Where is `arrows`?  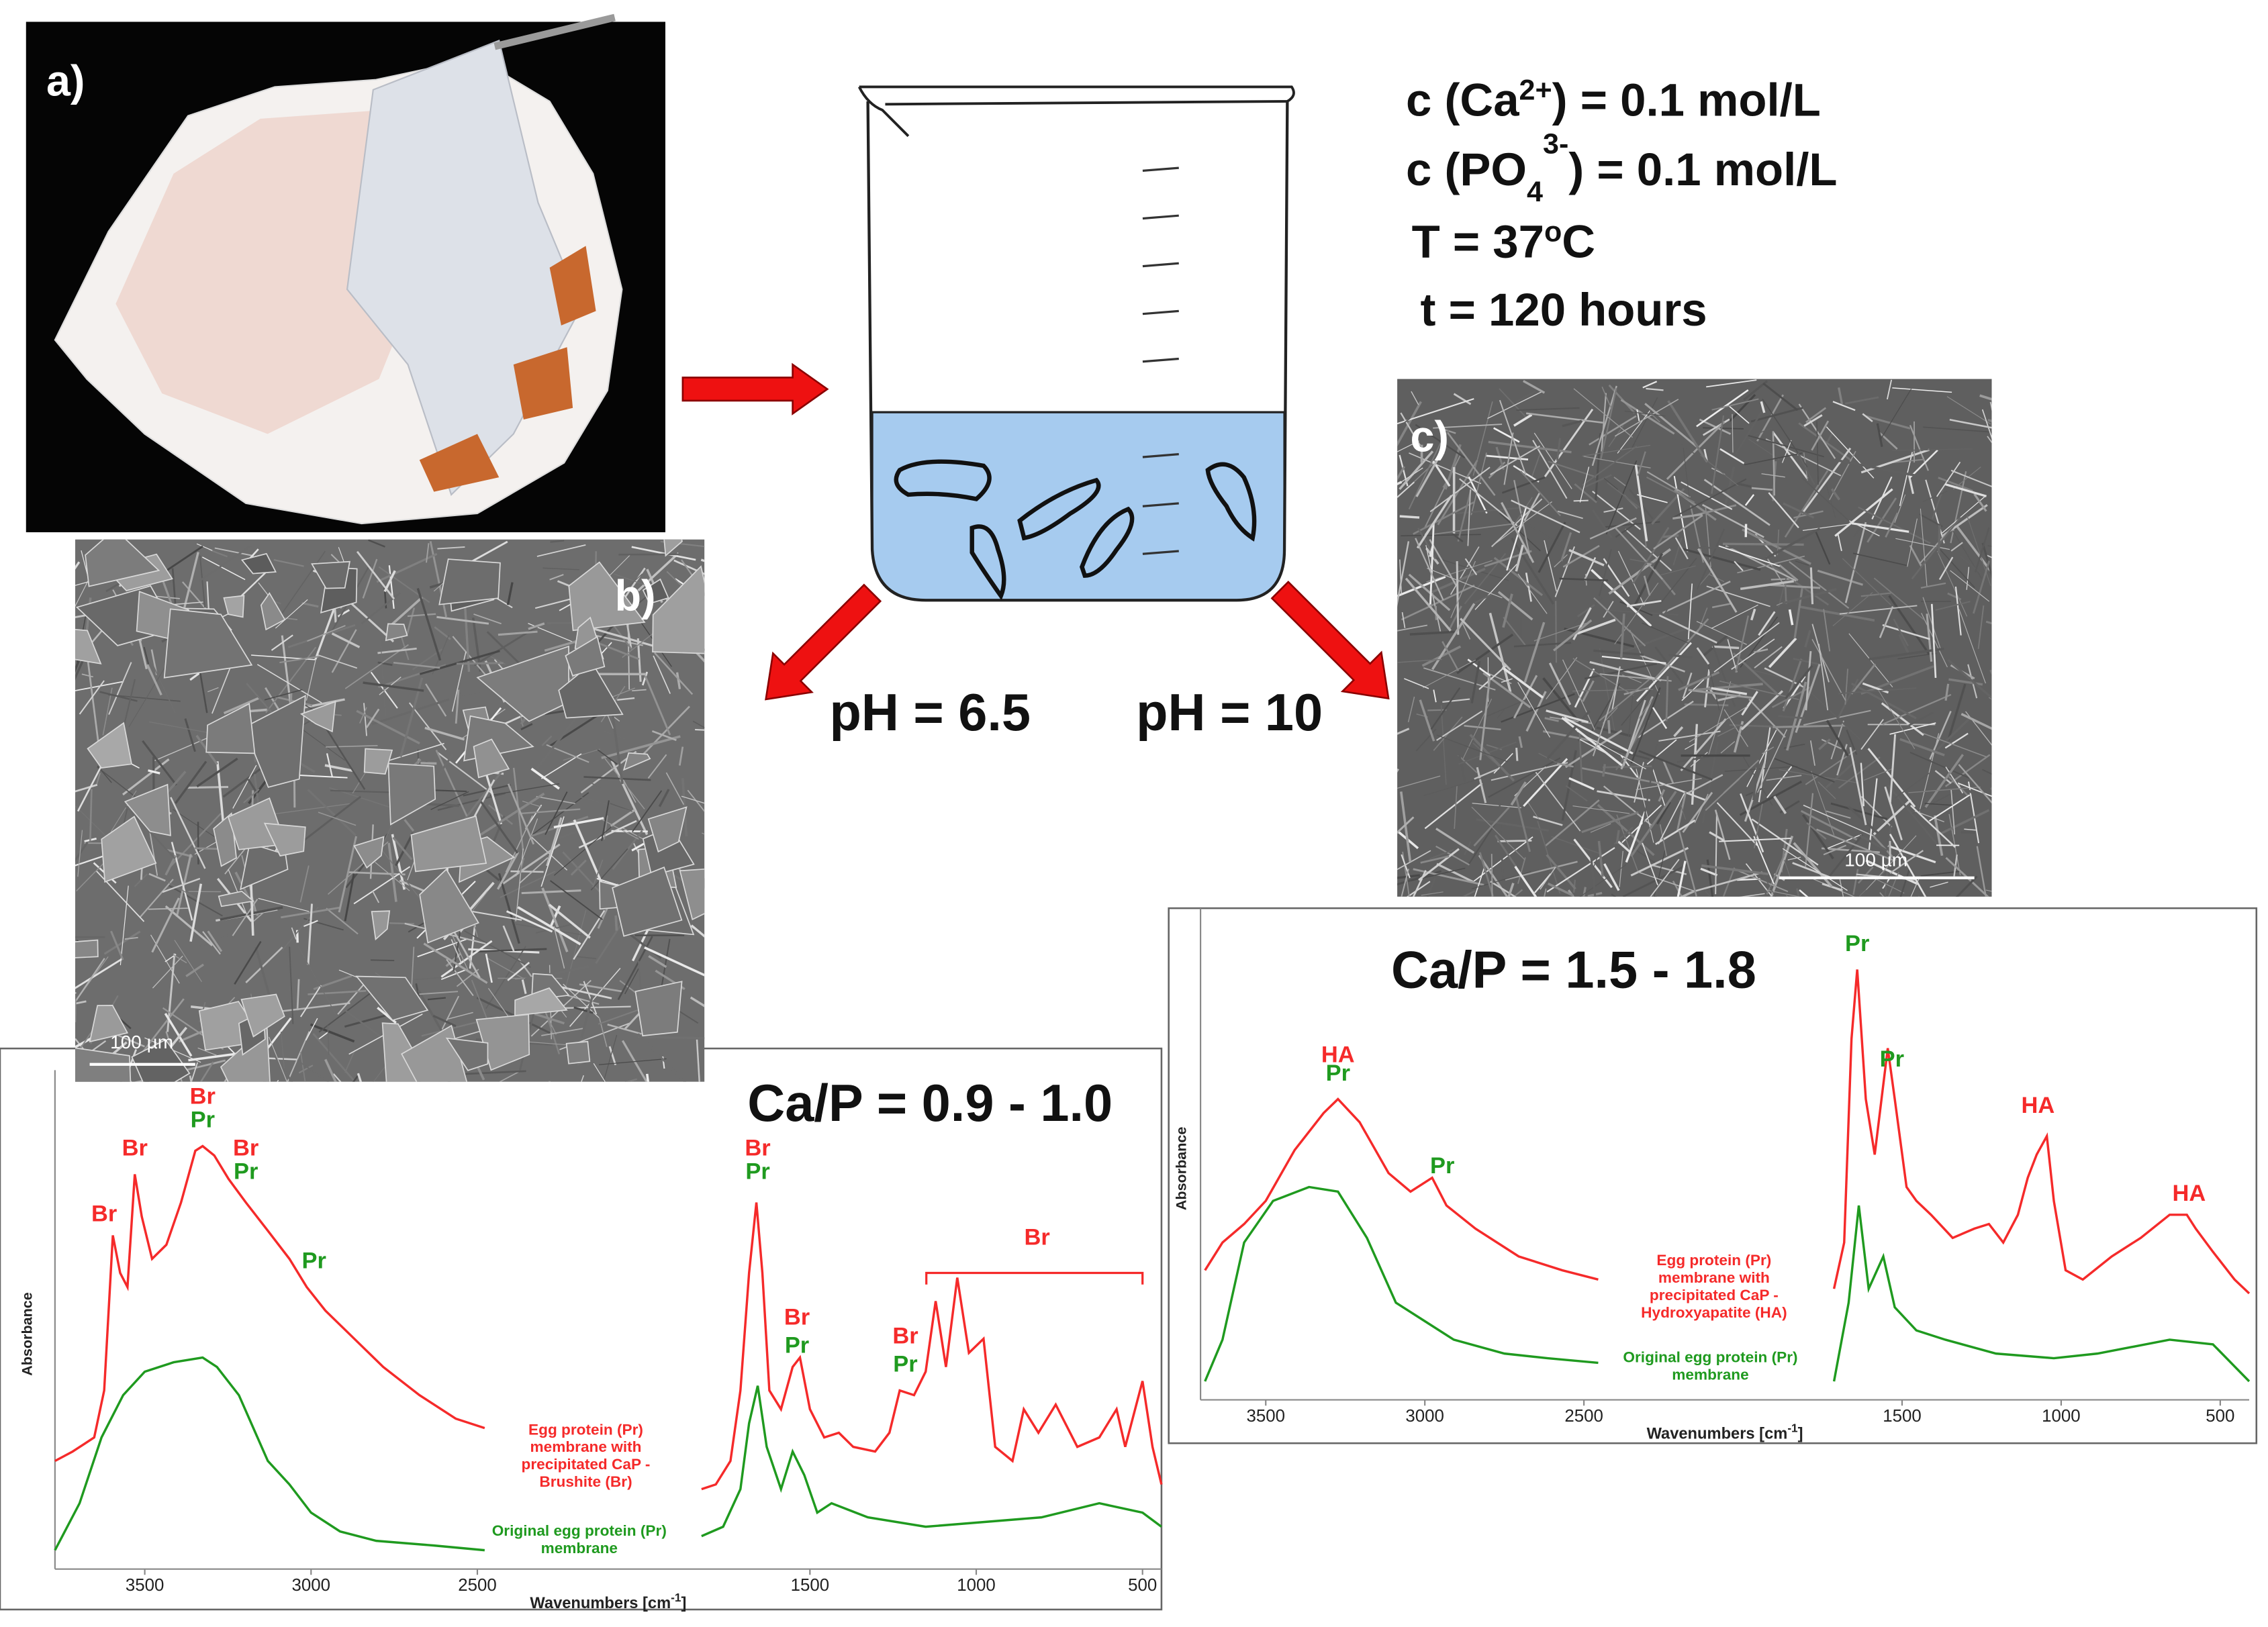 arrows is located at coordinates (1035, 531).